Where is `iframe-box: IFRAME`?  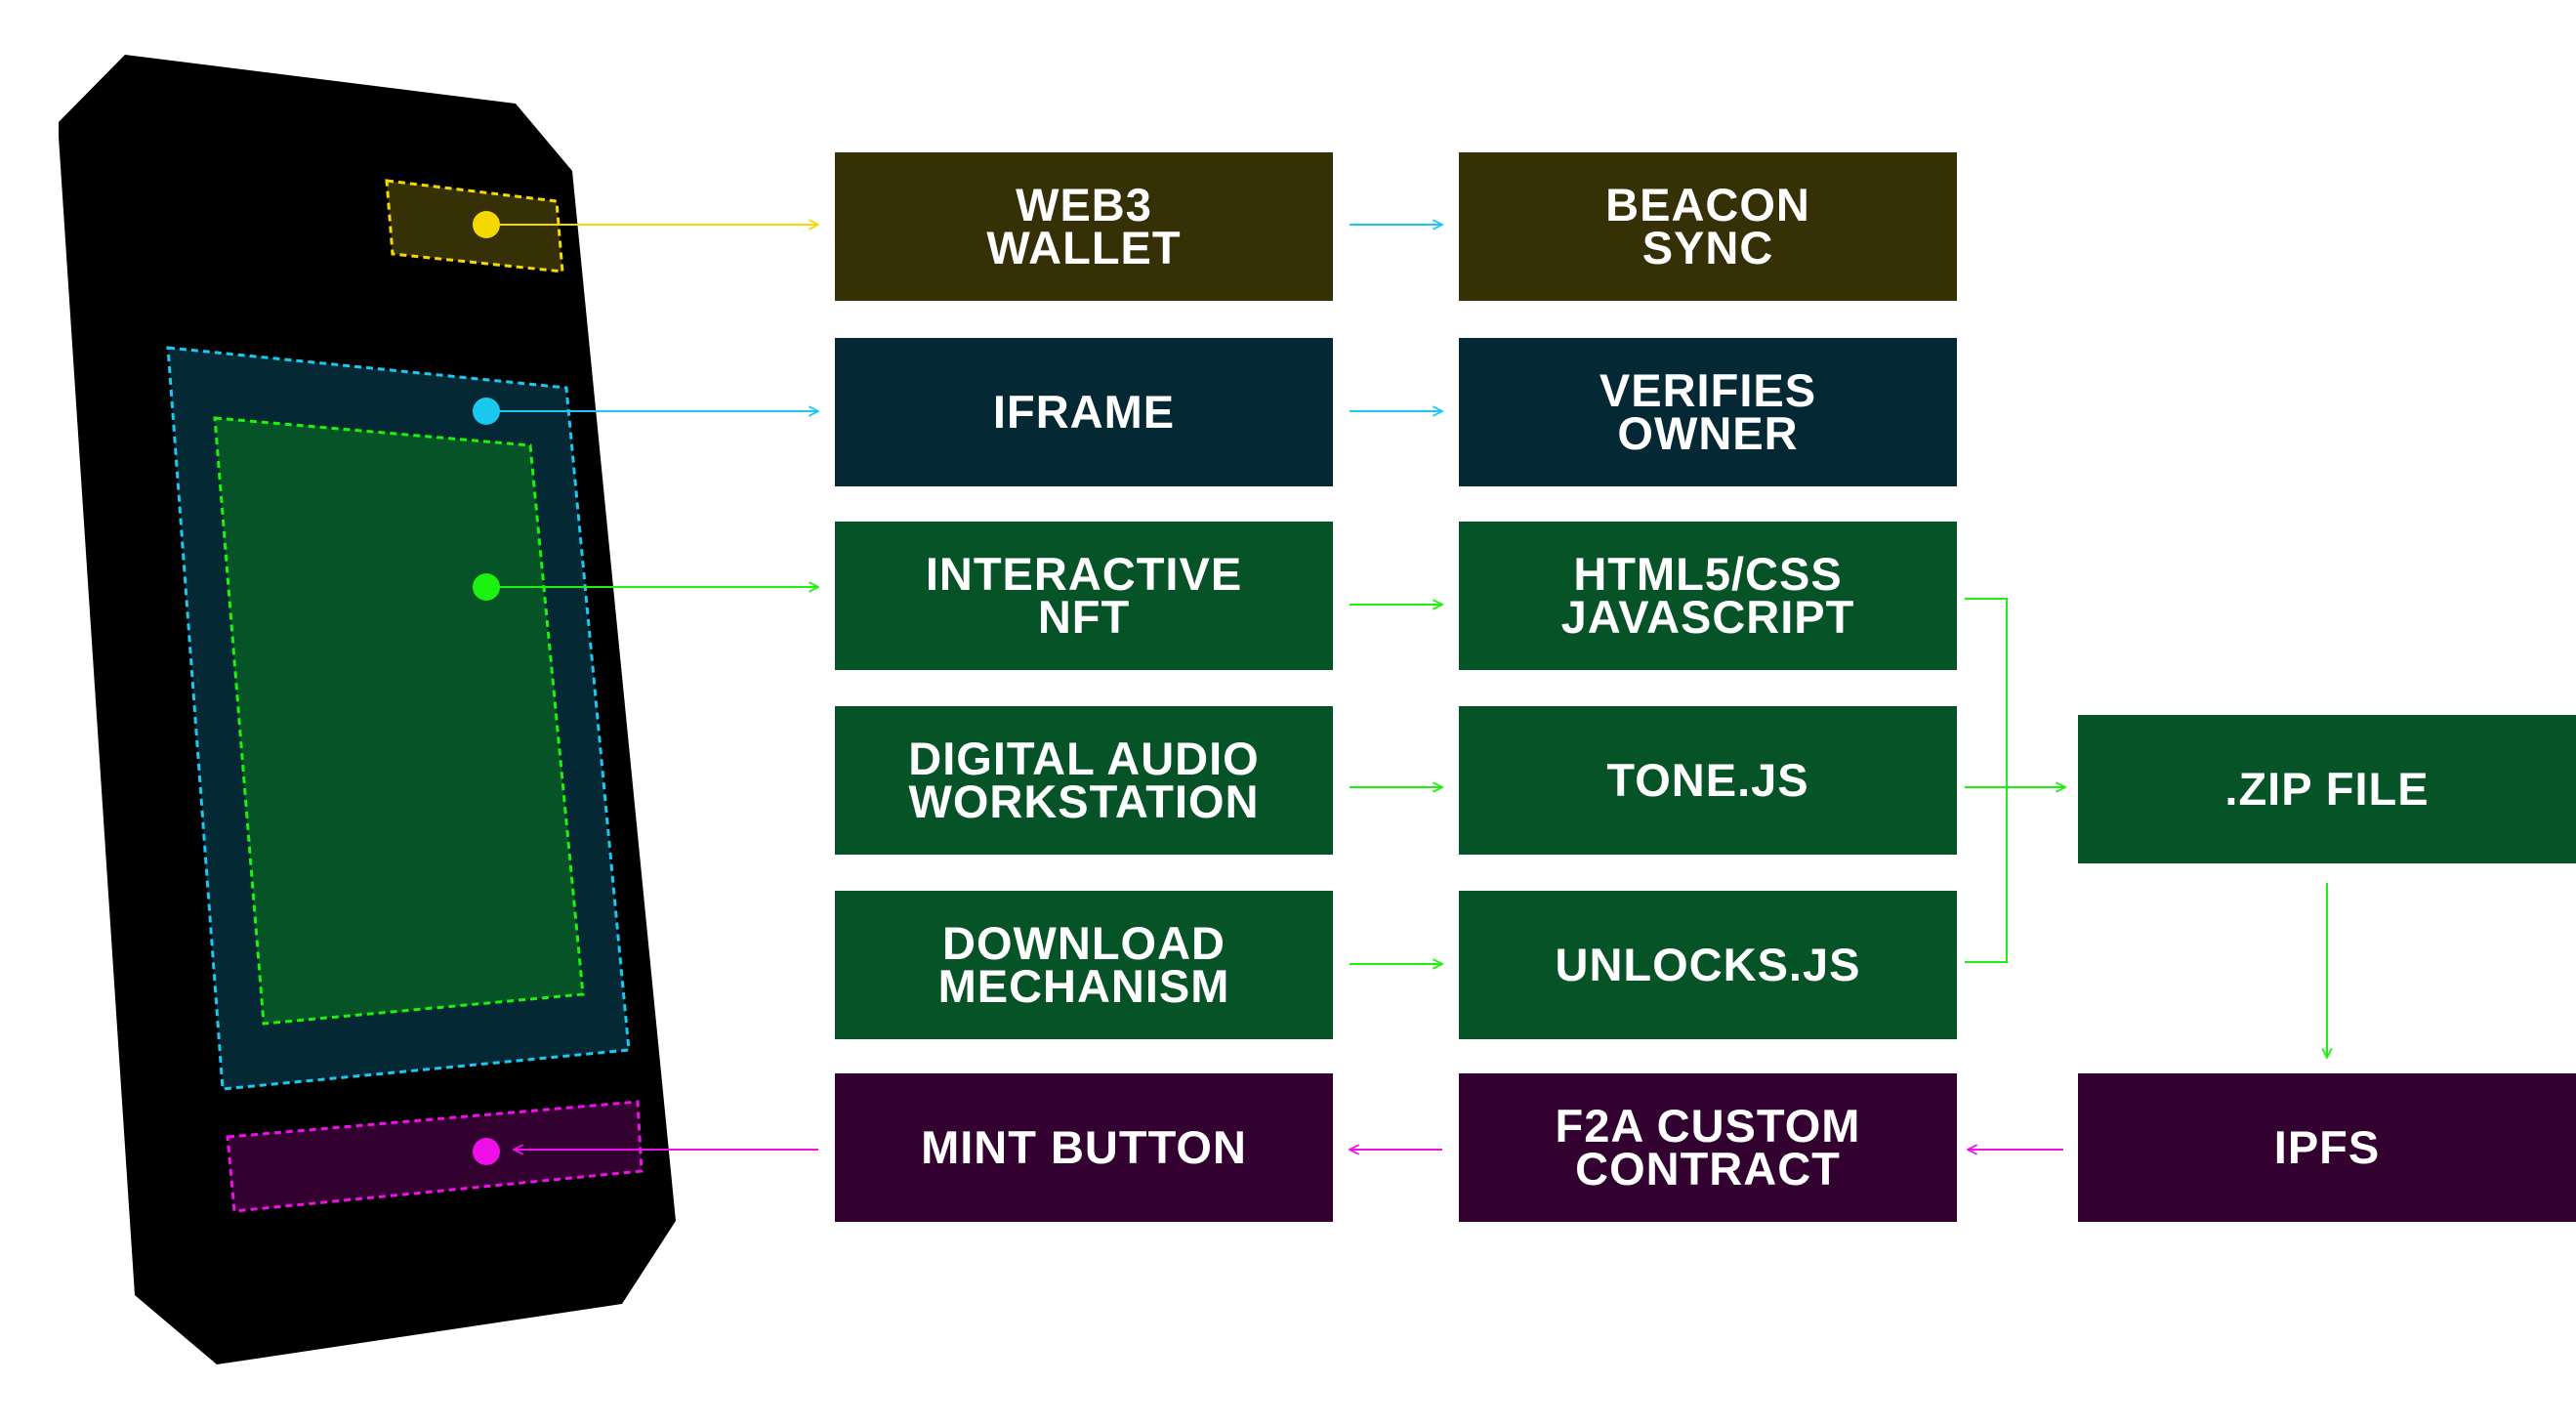 iframe-box: IFRAME is located at coordinates (1084, 412).